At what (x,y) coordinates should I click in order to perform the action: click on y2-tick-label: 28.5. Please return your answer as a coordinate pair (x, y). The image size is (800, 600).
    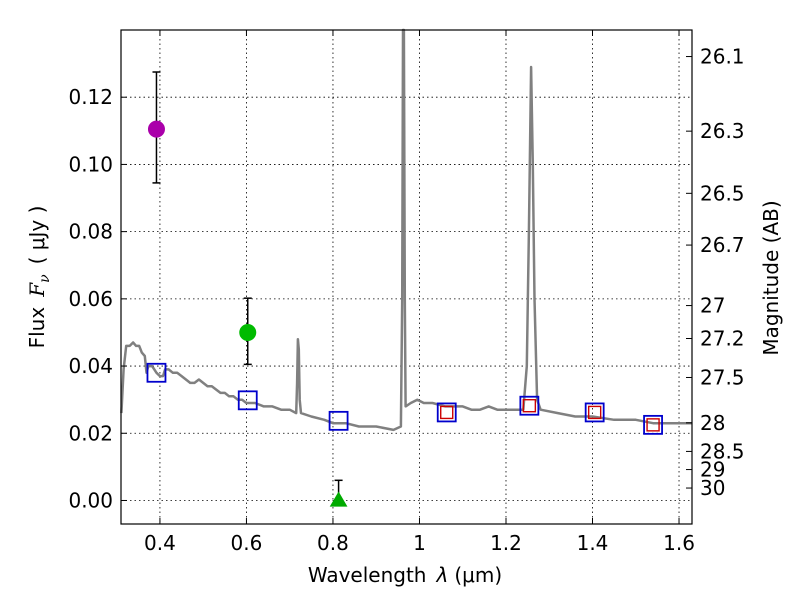
    Looking at the image, I should click on (722, 451).